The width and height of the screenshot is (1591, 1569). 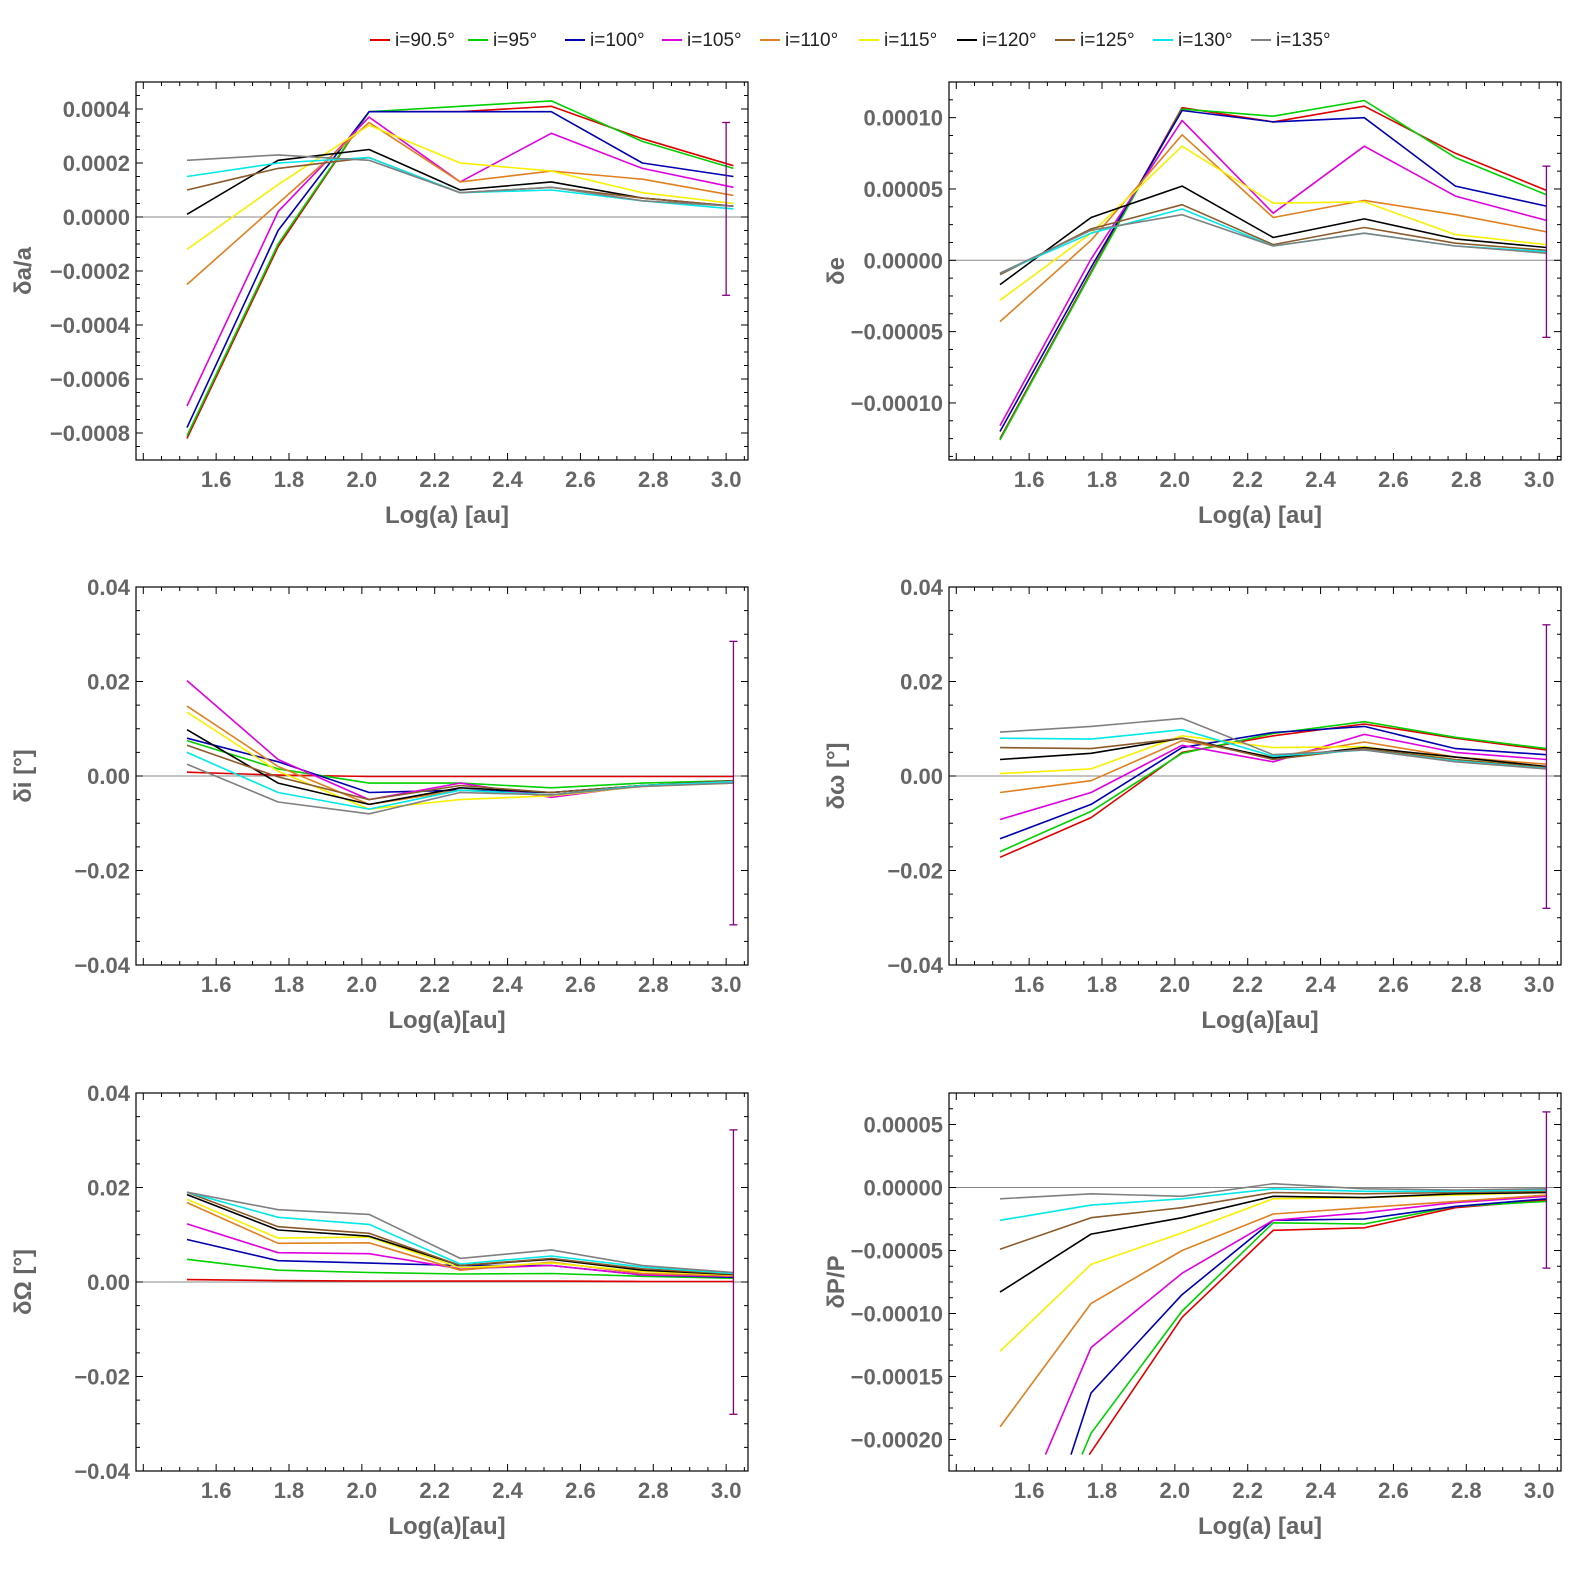 What do you see at coordinates (90, 433) in the screenshot?
I see `y-tick-label: −0.0008` at bounding box center [90, 433].